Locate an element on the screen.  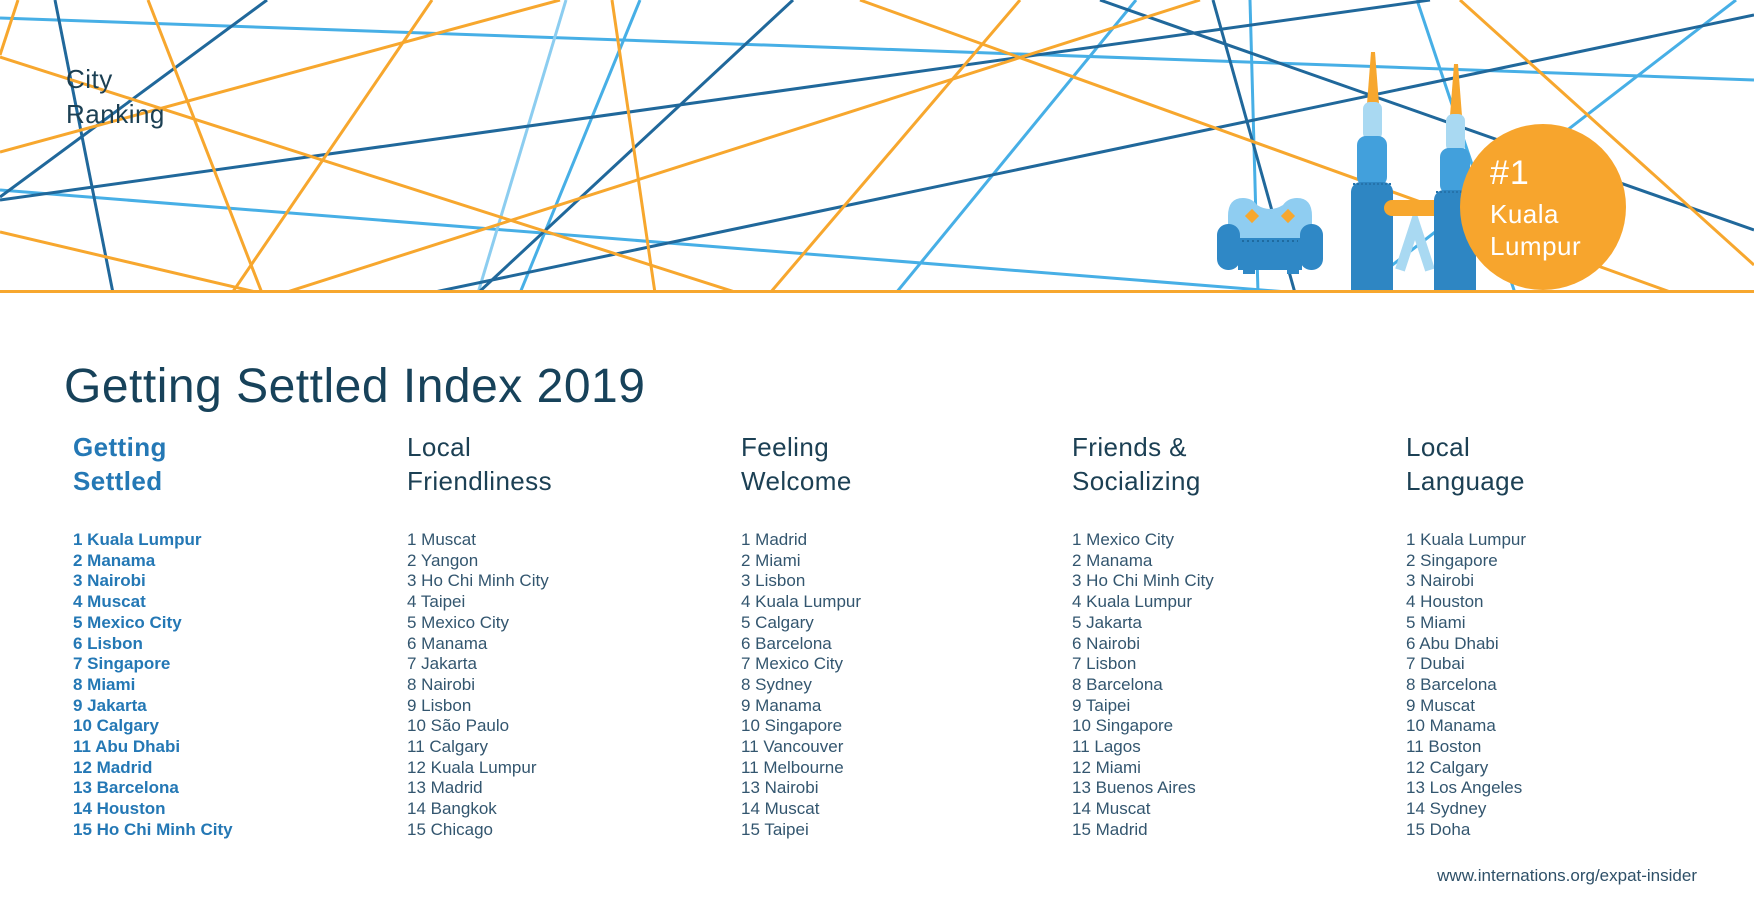
ranking-item: 6 Nairobi is located at coordinates (1106, 643).